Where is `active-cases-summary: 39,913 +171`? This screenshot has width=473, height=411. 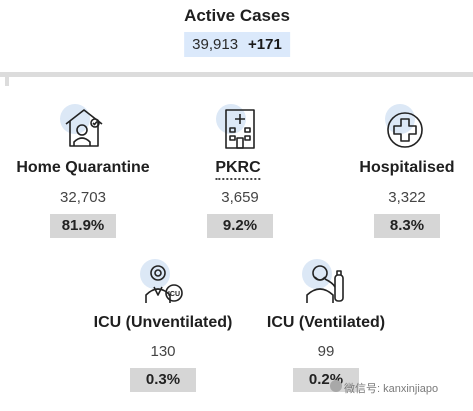
active-cases-summary: 39,913 +171 is located at coordinates (237, 44).